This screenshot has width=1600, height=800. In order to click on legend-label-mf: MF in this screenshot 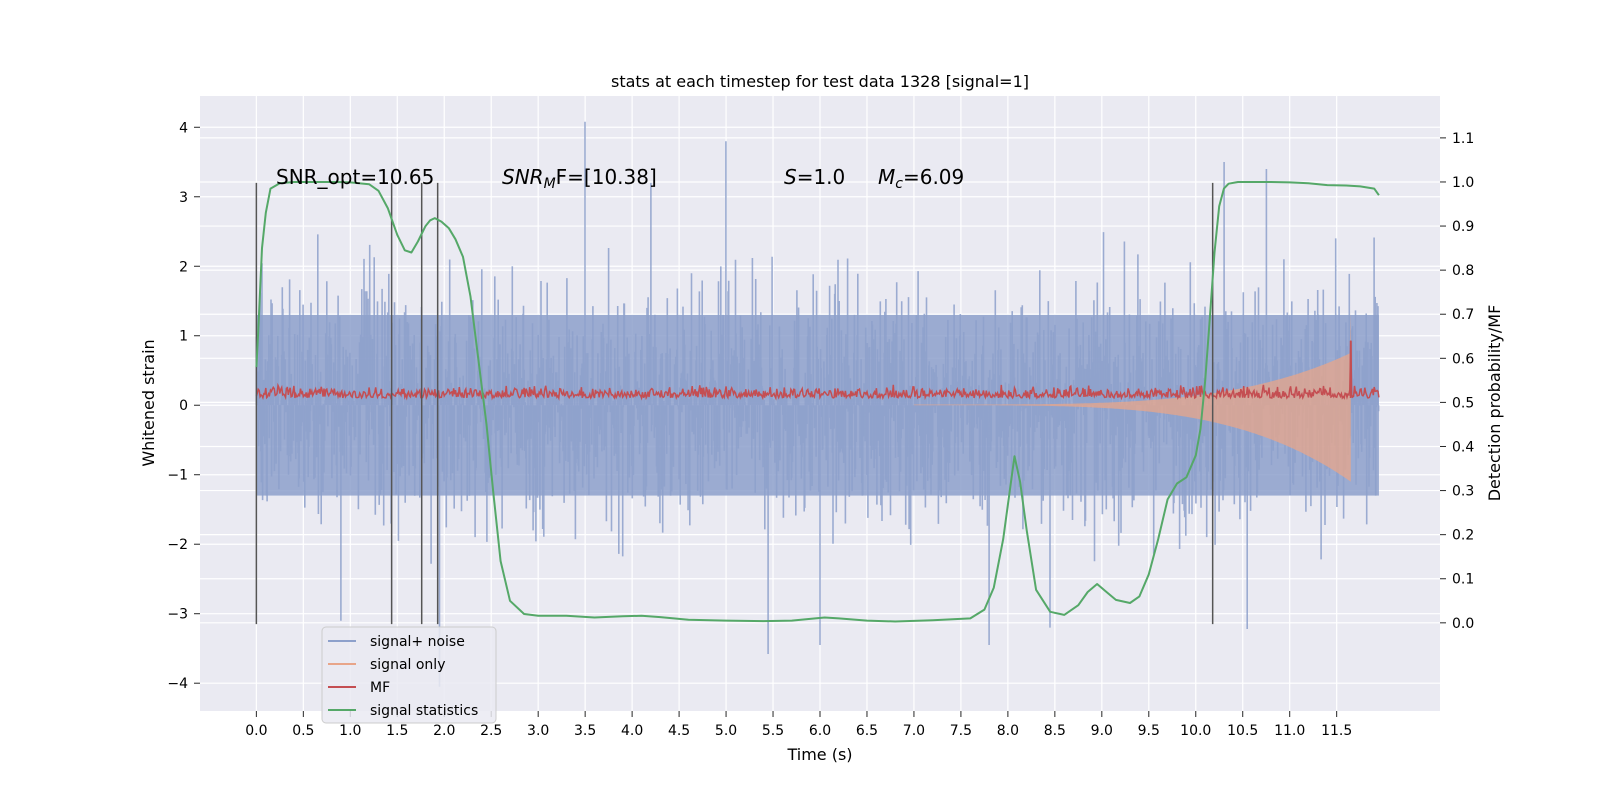, I will do `click(380, 688)`.